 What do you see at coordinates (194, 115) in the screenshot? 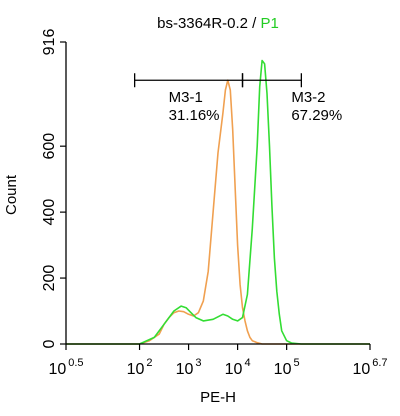
I see `gate-percent: 31.16%` at bounding box center [194, 115].